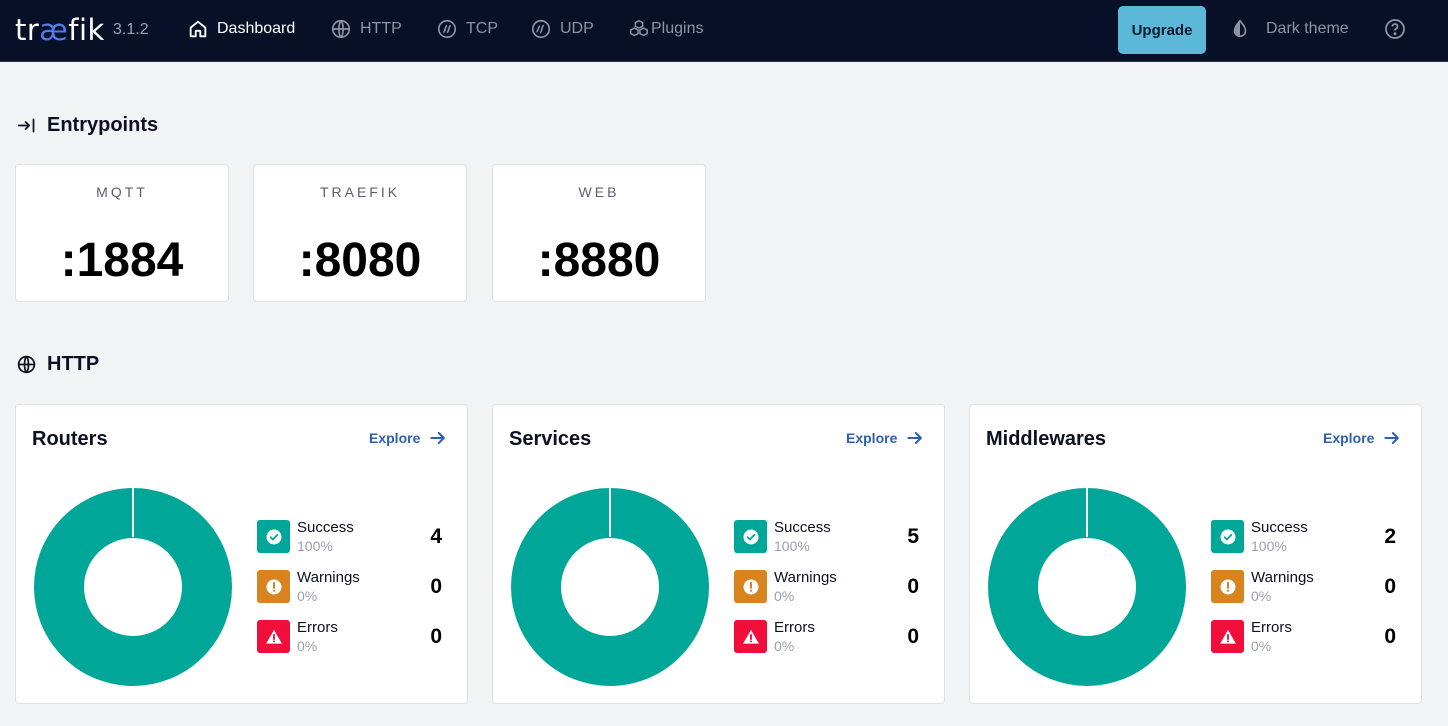 Image resolution: width=1448 pixels, height=726 pixels. Describe the element at coordinates (447, 29) in the screenshot. I see `tcp-icon` at that location.